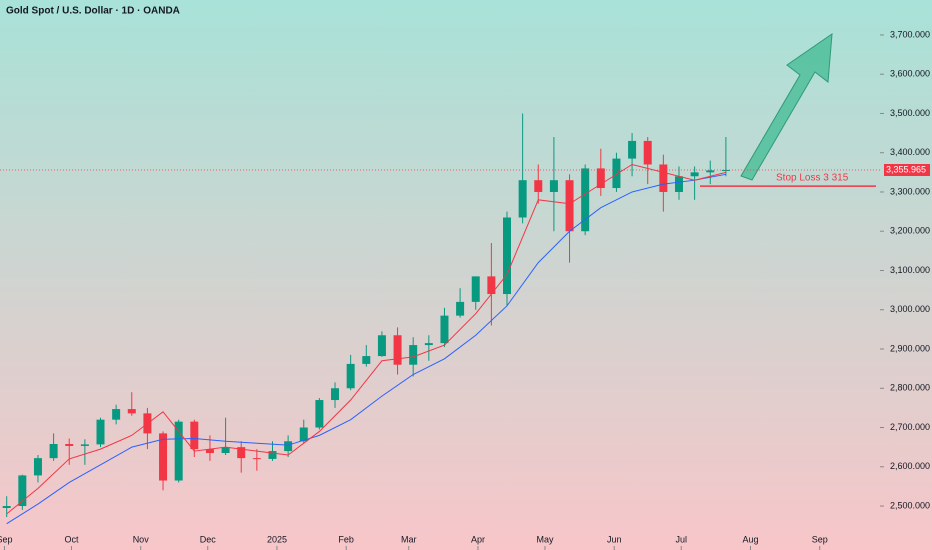  Describe the element at coordinates (910, 191) in the screenshot. I see `y-tick-label: 3,300.000` at that location.